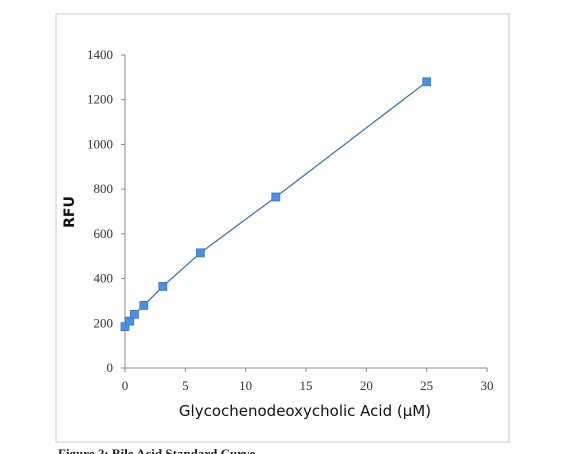  What do you see at coordinates (487, 385) in the screenshot?
I see `x-tick-label: 30` at bounding box center [487, 385].